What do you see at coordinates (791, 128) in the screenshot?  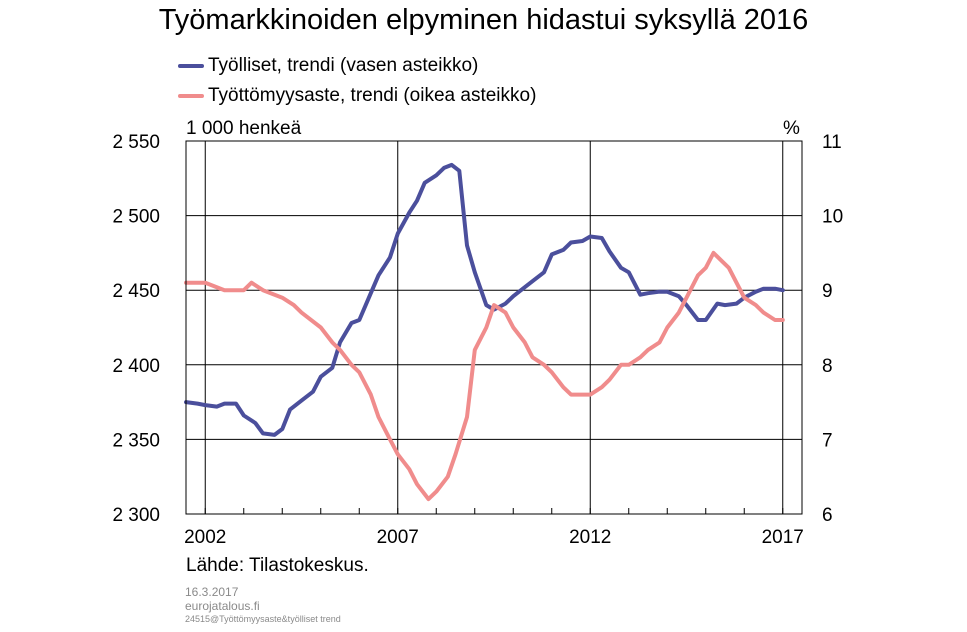 I see `right-axis-unit: %` at bounding box center [791, 128].